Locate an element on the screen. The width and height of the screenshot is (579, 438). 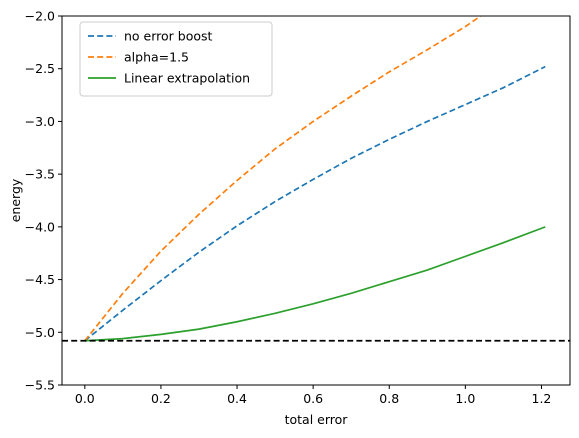
y-tick-label: −4.5 is located at coordinates (40, 279).